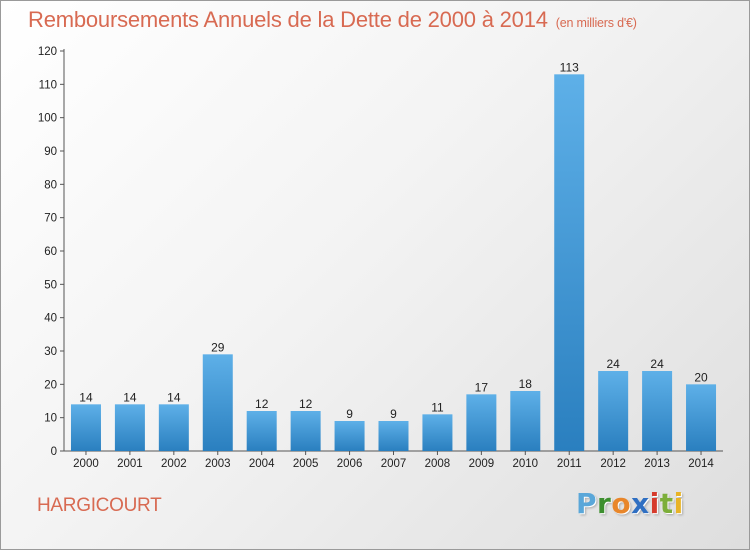  What do you see at coordinates (305, 431) in the screenshot?
I see `bar-2005` at bounding box center [305, 431].